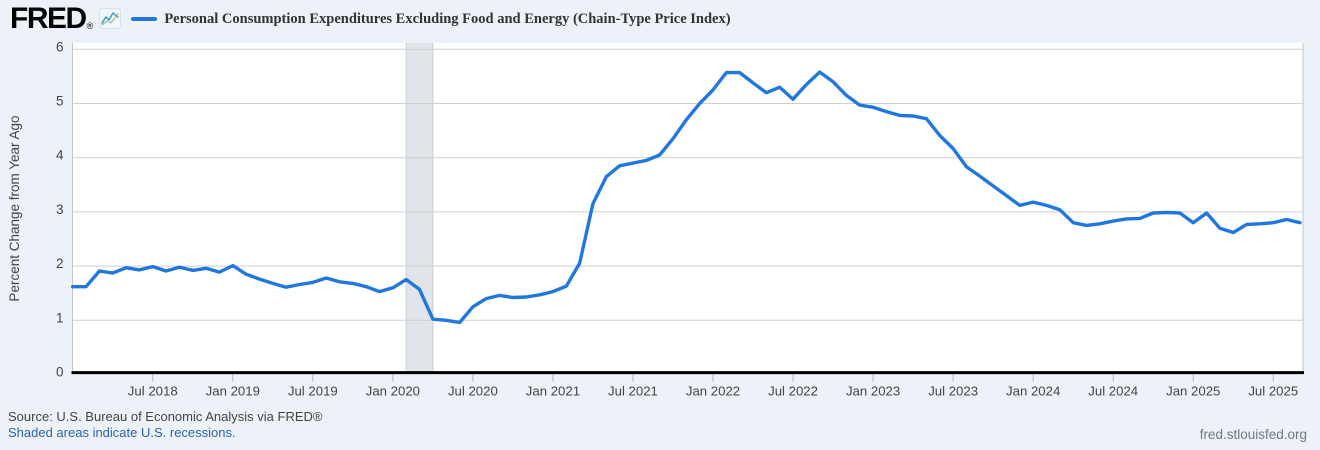 The image size is (1320, 450). I want to click on x-tick-label: Jan 2019, so click(233, 391).